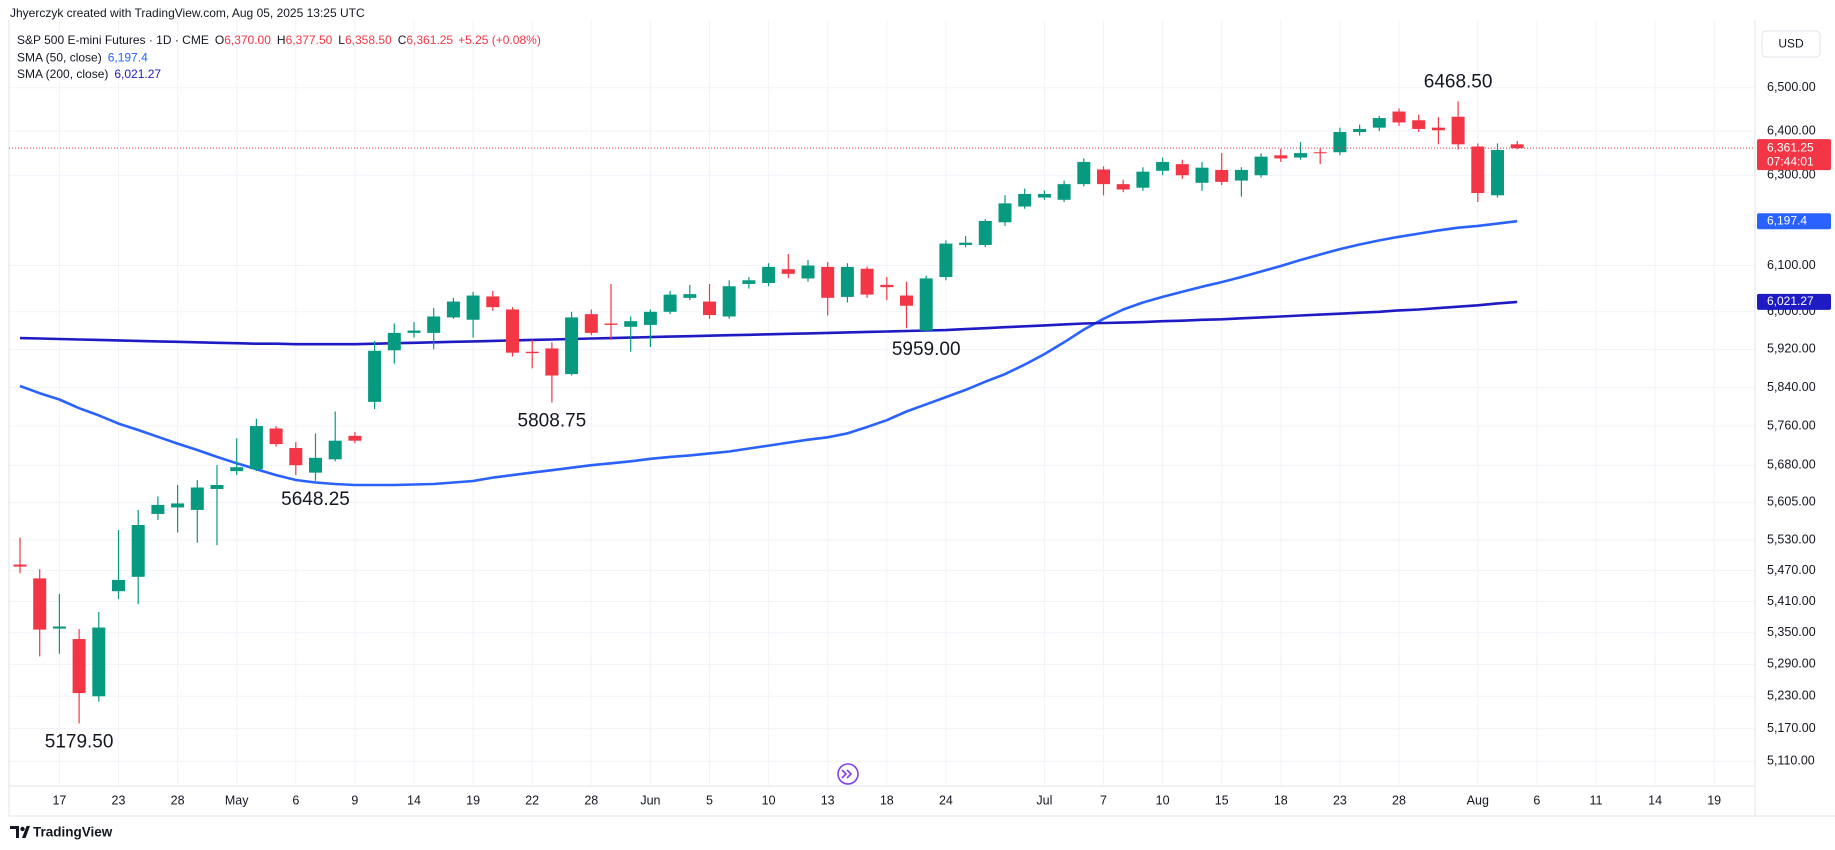  I want to click on legend: SMA (200, close) 6,021.27, so click(89, 74).